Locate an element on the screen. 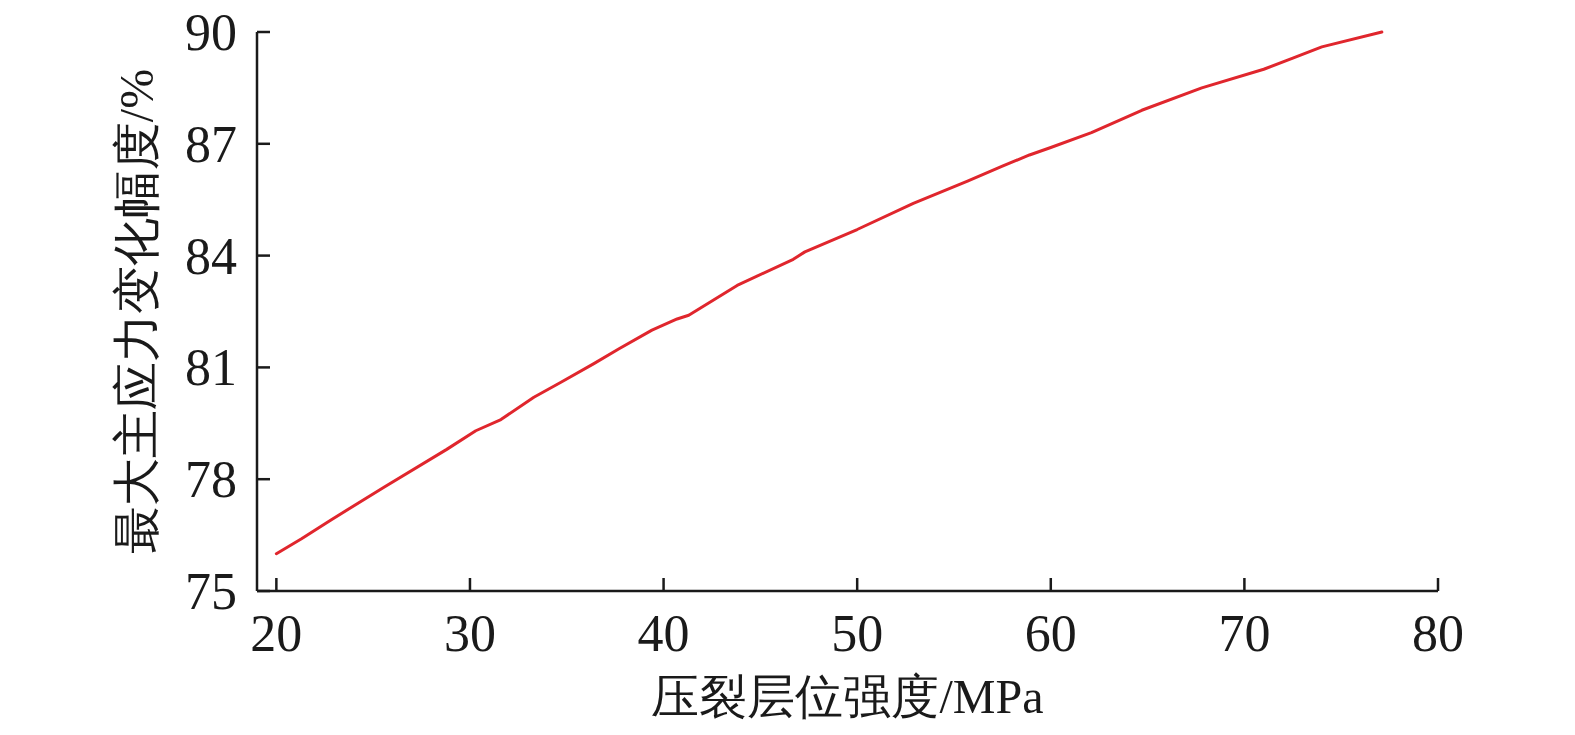 Image resolution: width=1575 pixels, height=735 pixels. x-tick-label: 40 is located at coordinates (663, 633).